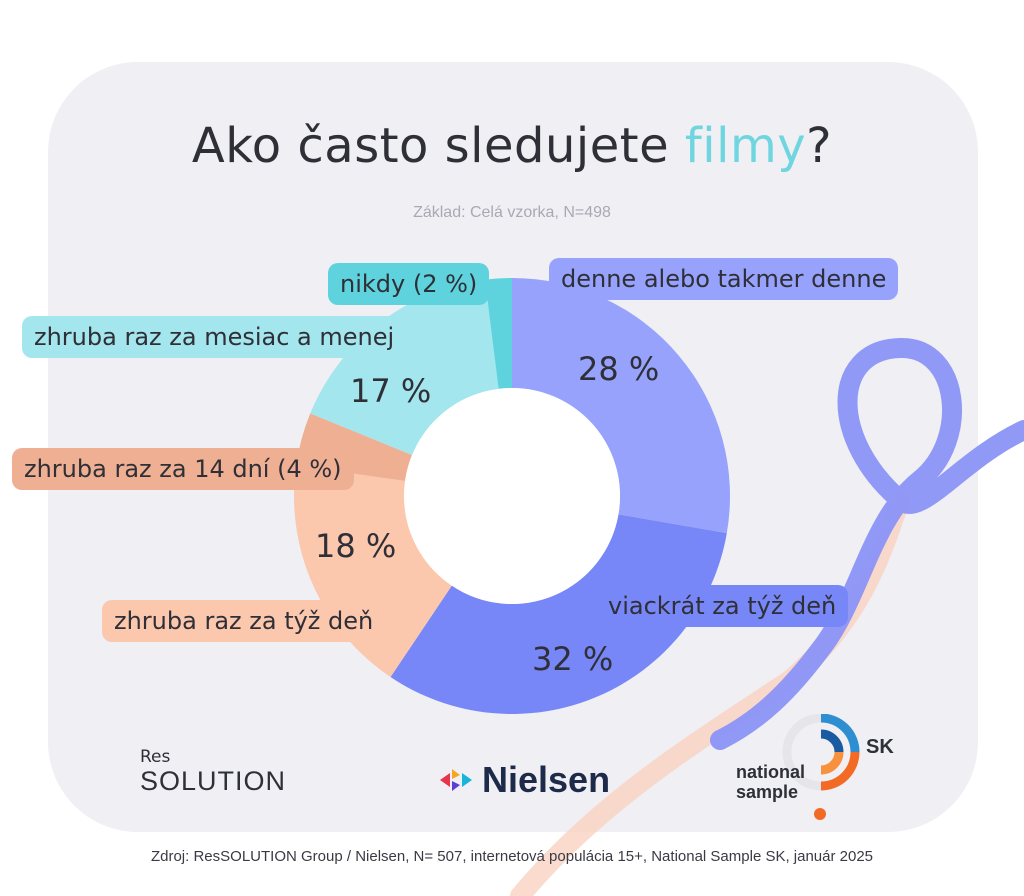  I want to click on nielsen-logo-text: Nielsen, so click(546, 779).